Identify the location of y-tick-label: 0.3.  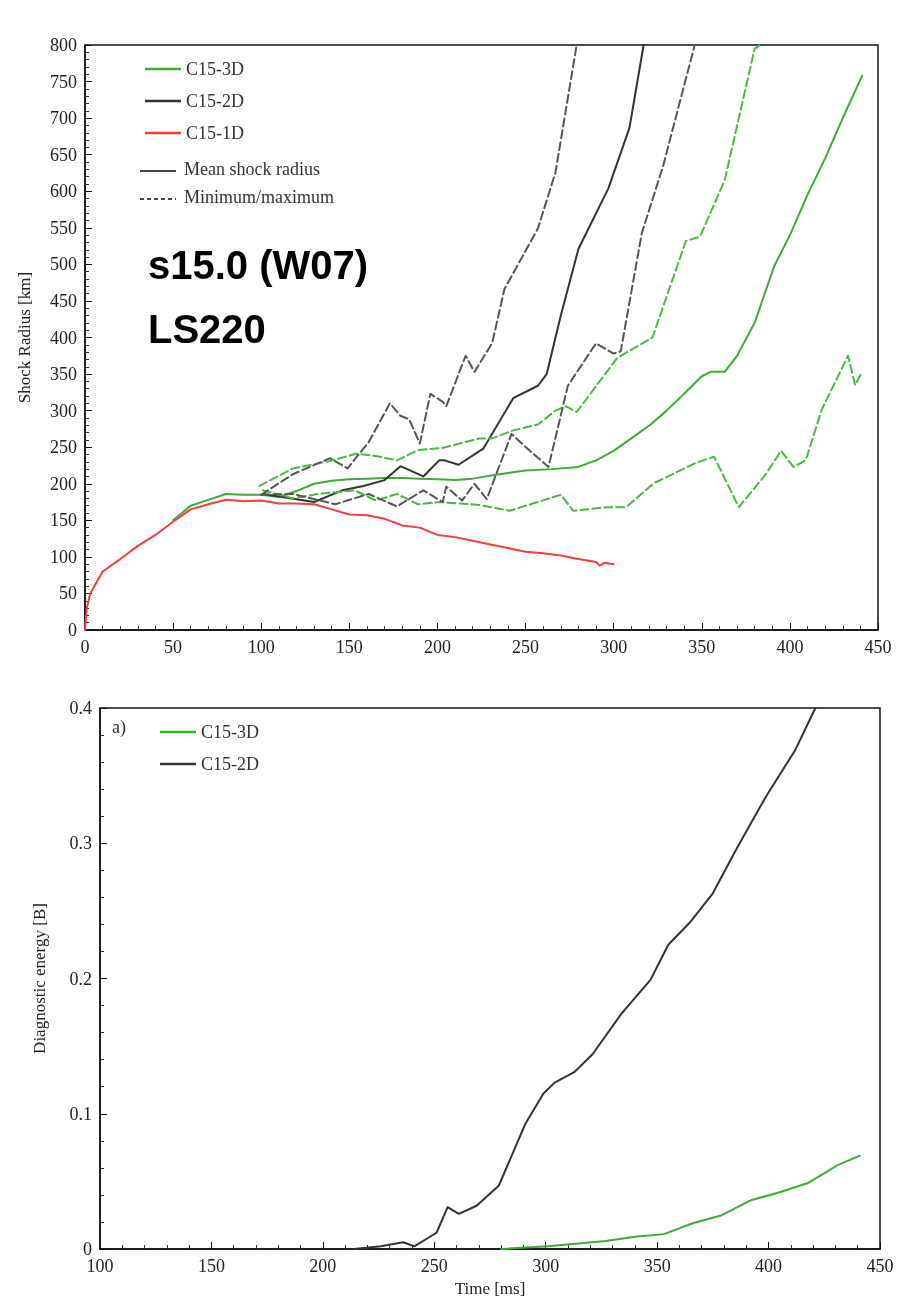
(80, 843).